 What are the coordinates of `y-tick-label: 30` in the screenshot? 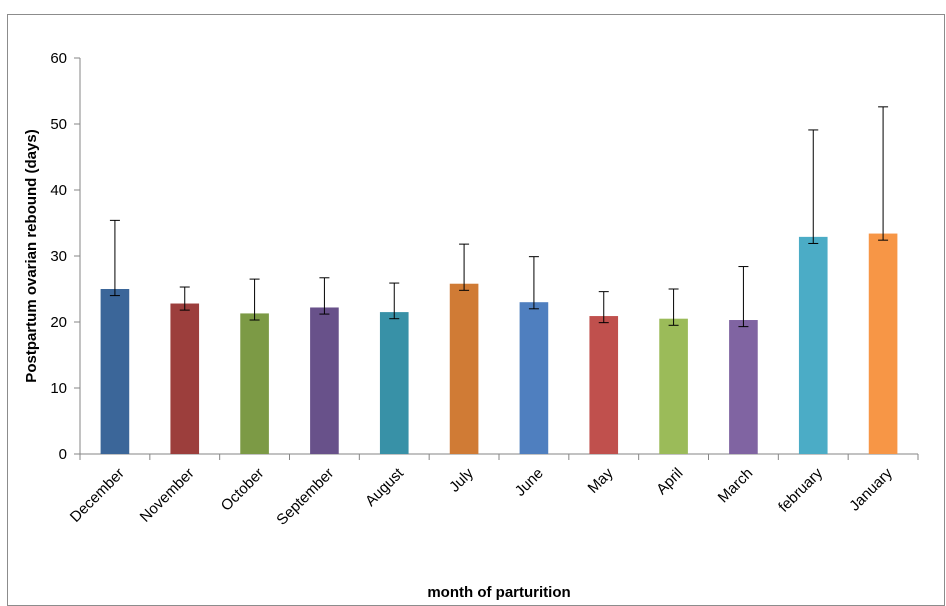 It's located at (58, 256).